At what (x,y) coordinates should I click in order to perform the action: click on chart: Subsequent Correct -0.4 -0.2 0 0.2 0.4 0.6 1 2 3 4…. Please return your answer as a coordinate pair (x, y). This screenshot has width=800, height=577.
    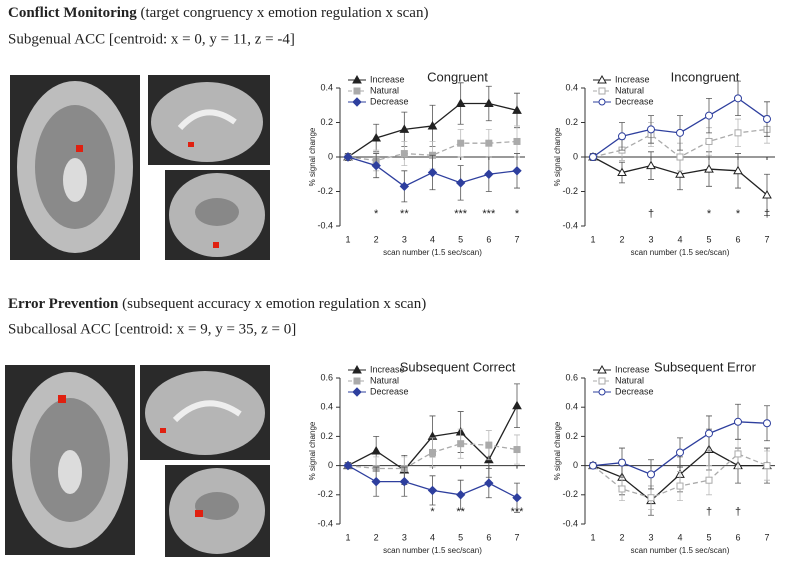
    Looking at the image, I should click on (416, 457).